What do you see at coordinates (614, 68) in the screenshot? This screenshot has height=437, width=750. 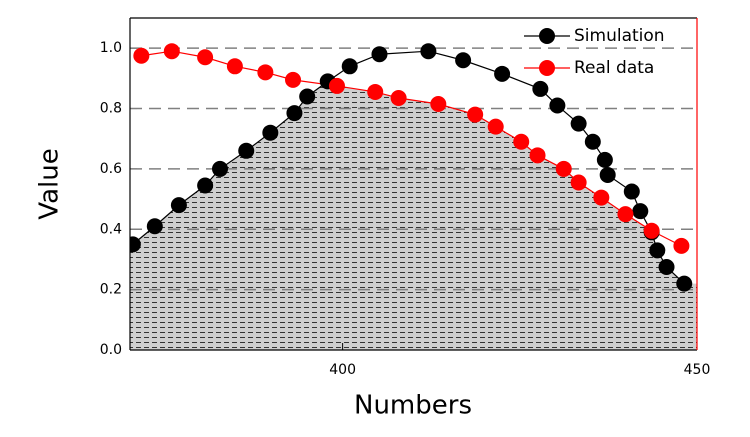 I see `legend-label: Real data` at bounding box center [614, 68].